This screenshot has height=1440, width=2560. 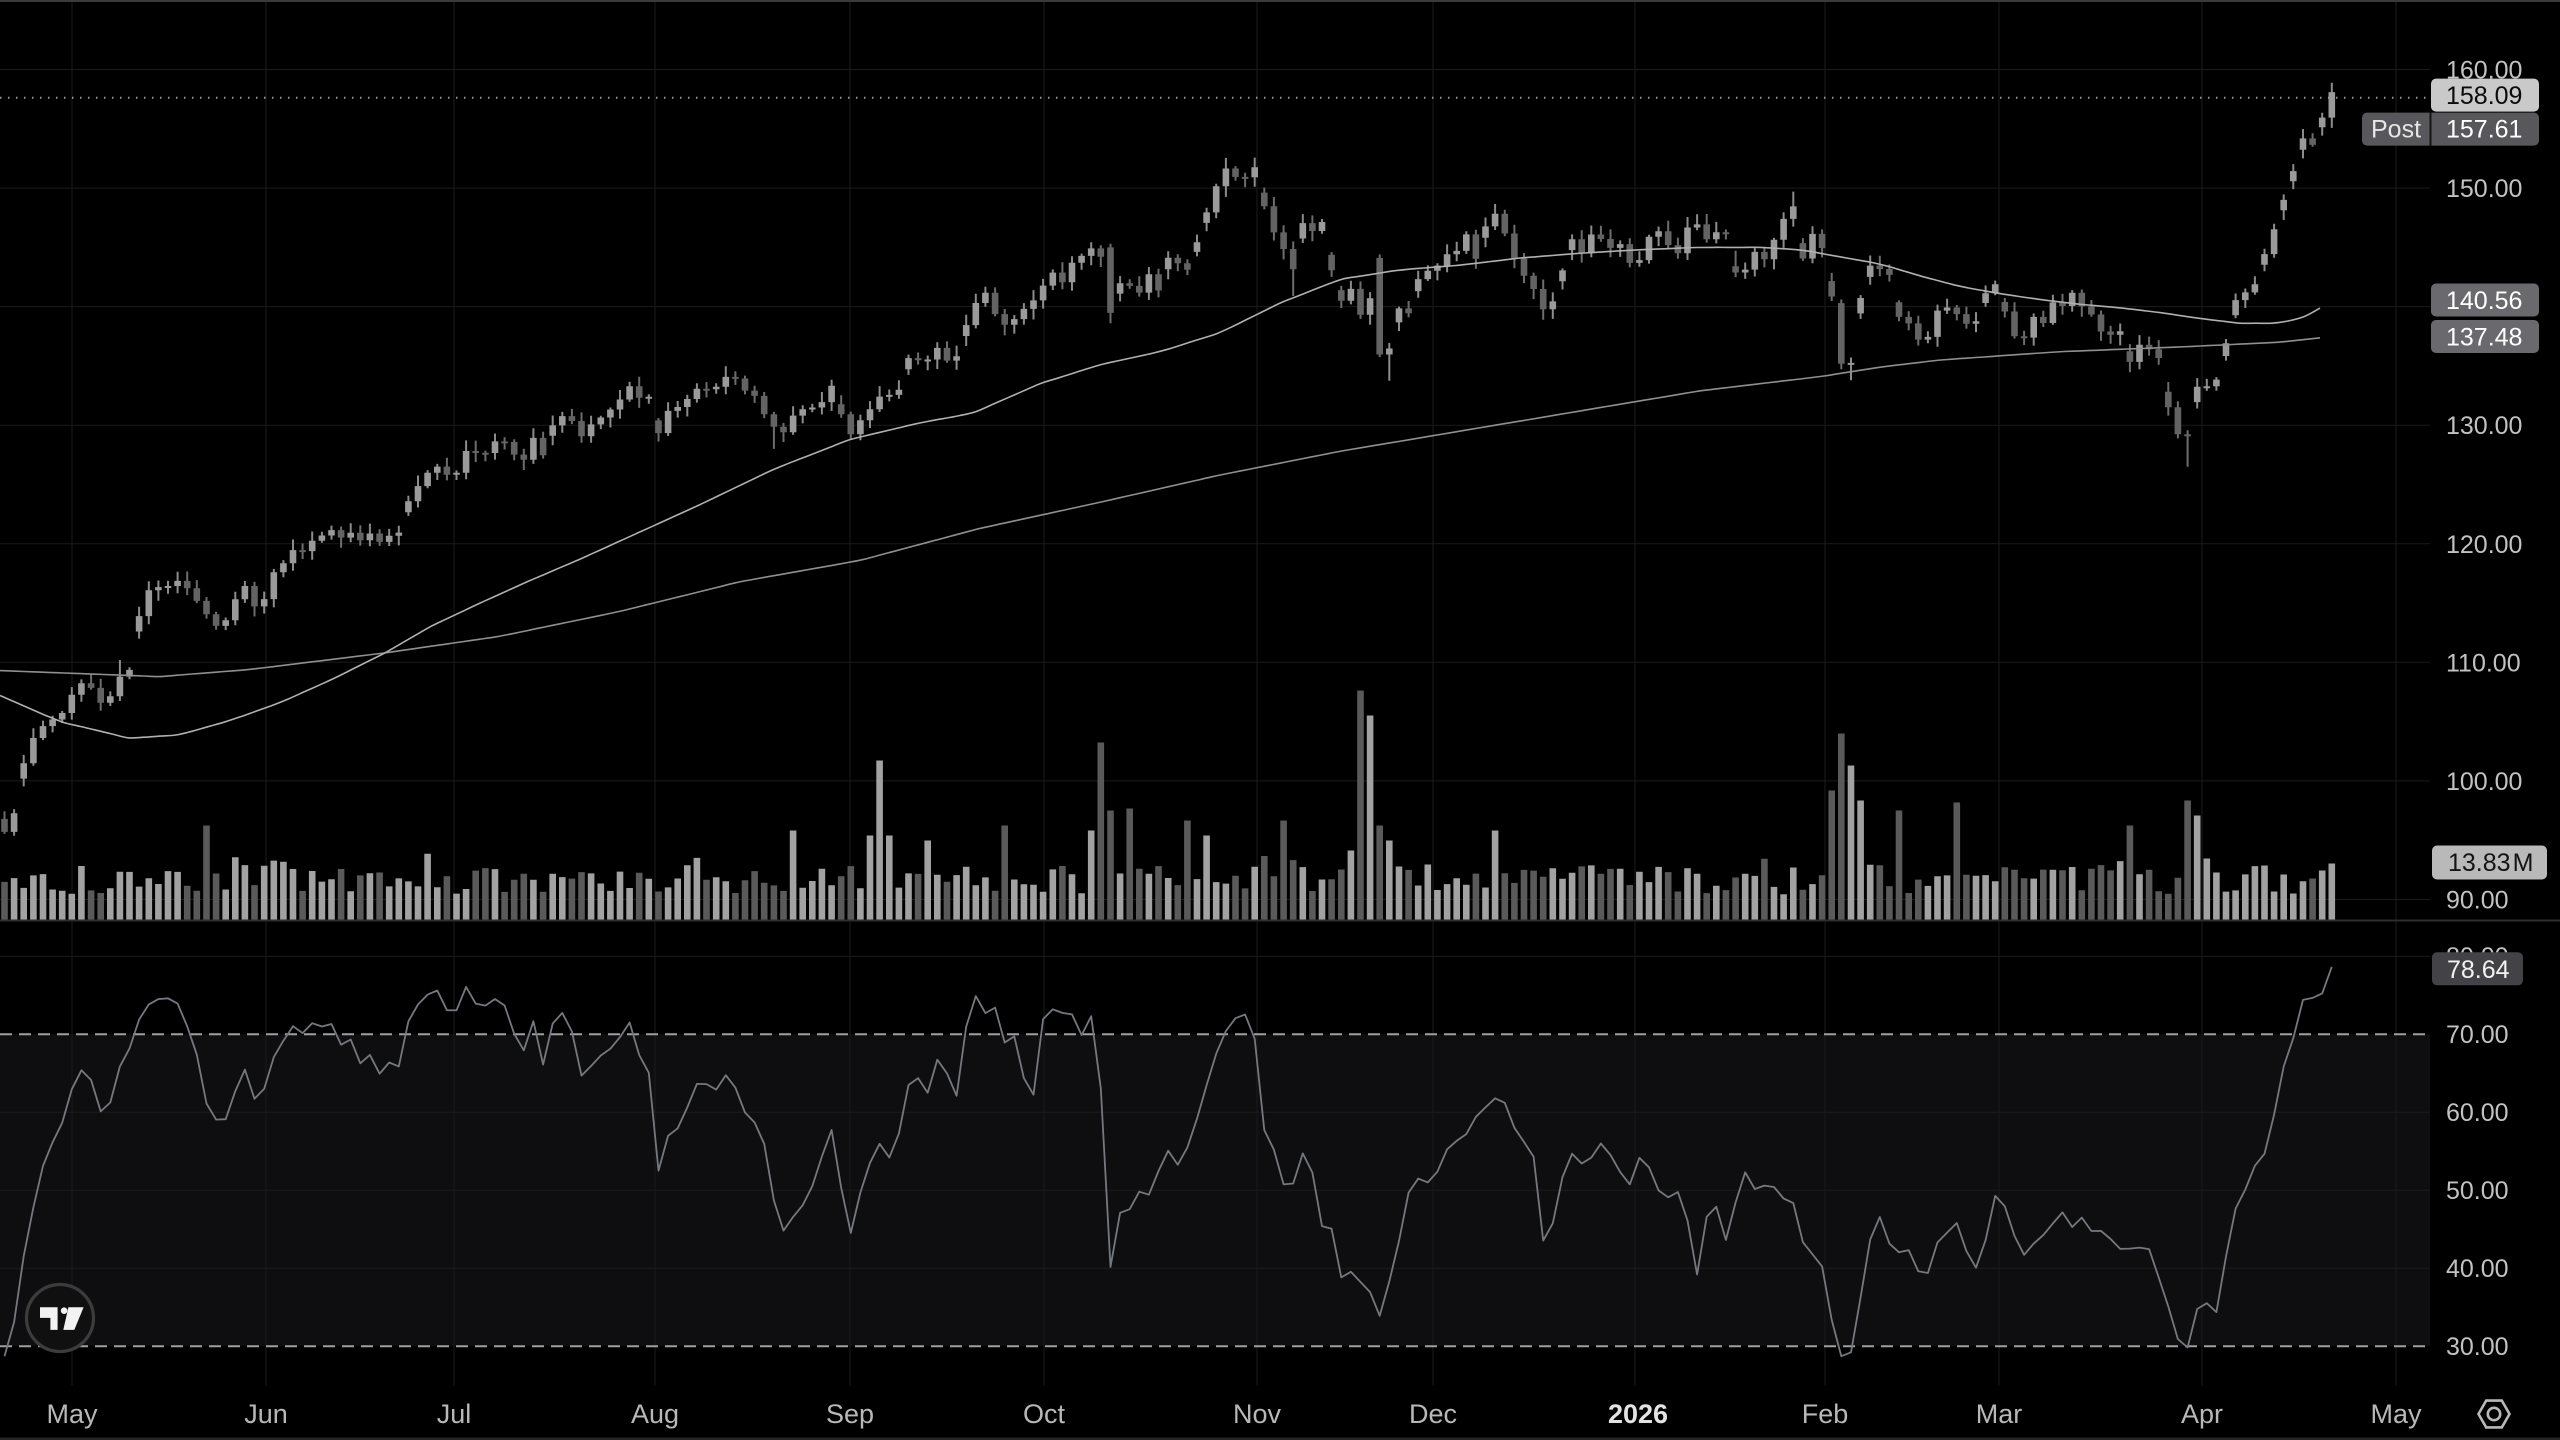 I want to click on svg-text: 90.00, so click(x=2477, y=901).